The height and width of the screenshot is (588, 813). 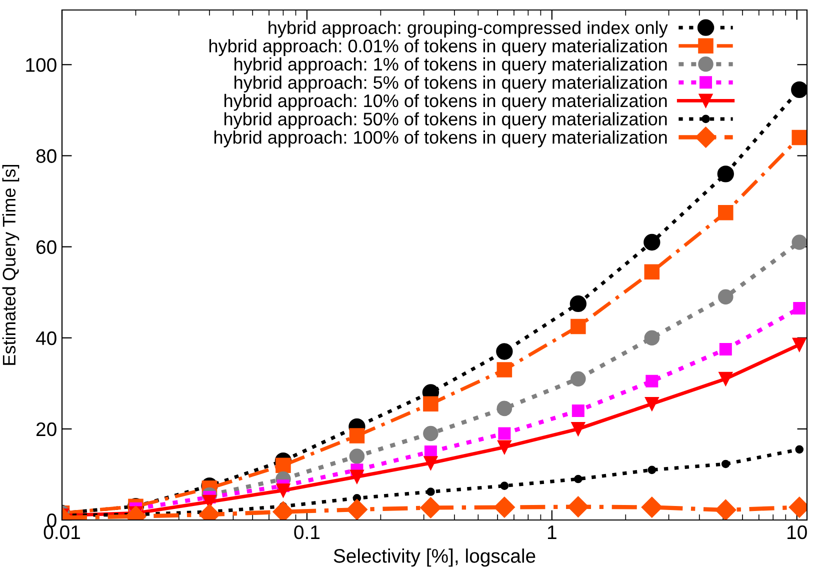 I want to click on y-axis-title: Estimated Query Time [s], so click(x=11, y=264).